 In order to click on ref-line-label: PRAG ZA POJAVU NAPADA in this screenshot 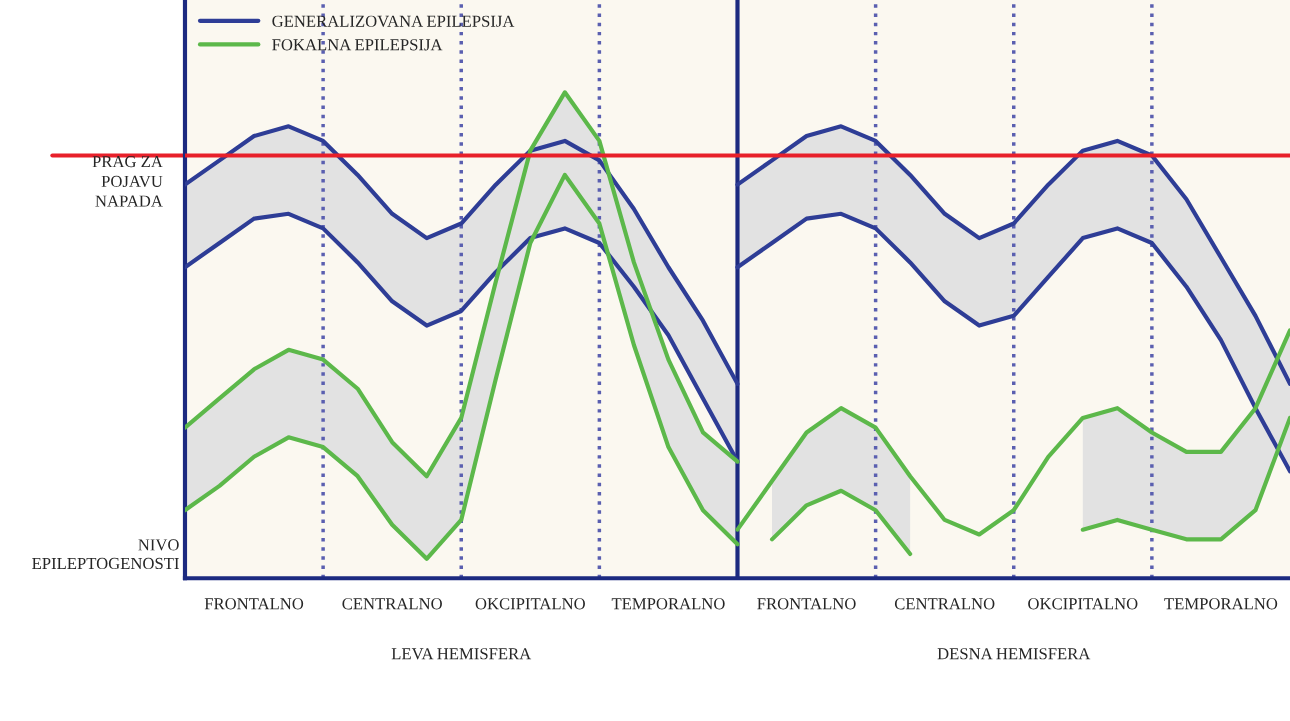, I will do `click(127, 181)`.